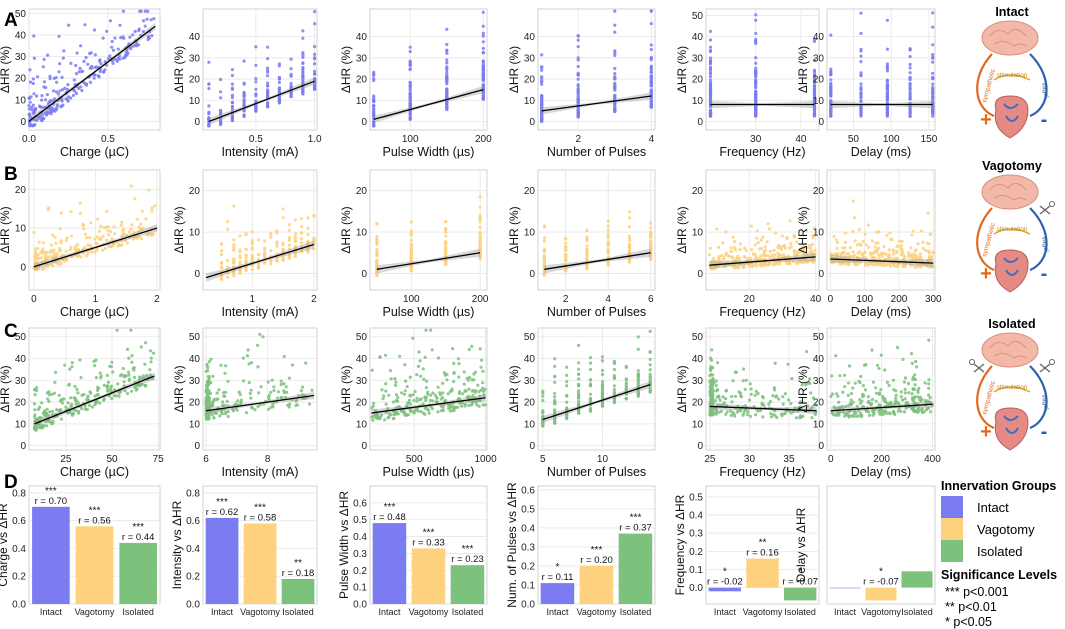 Image resolution: width=1065 pixels, height=629 pixels. What do you see at coordinates (816, 299) in the screenshot?
I see `x-tick-label: 40` at bounding box center [816, 299].